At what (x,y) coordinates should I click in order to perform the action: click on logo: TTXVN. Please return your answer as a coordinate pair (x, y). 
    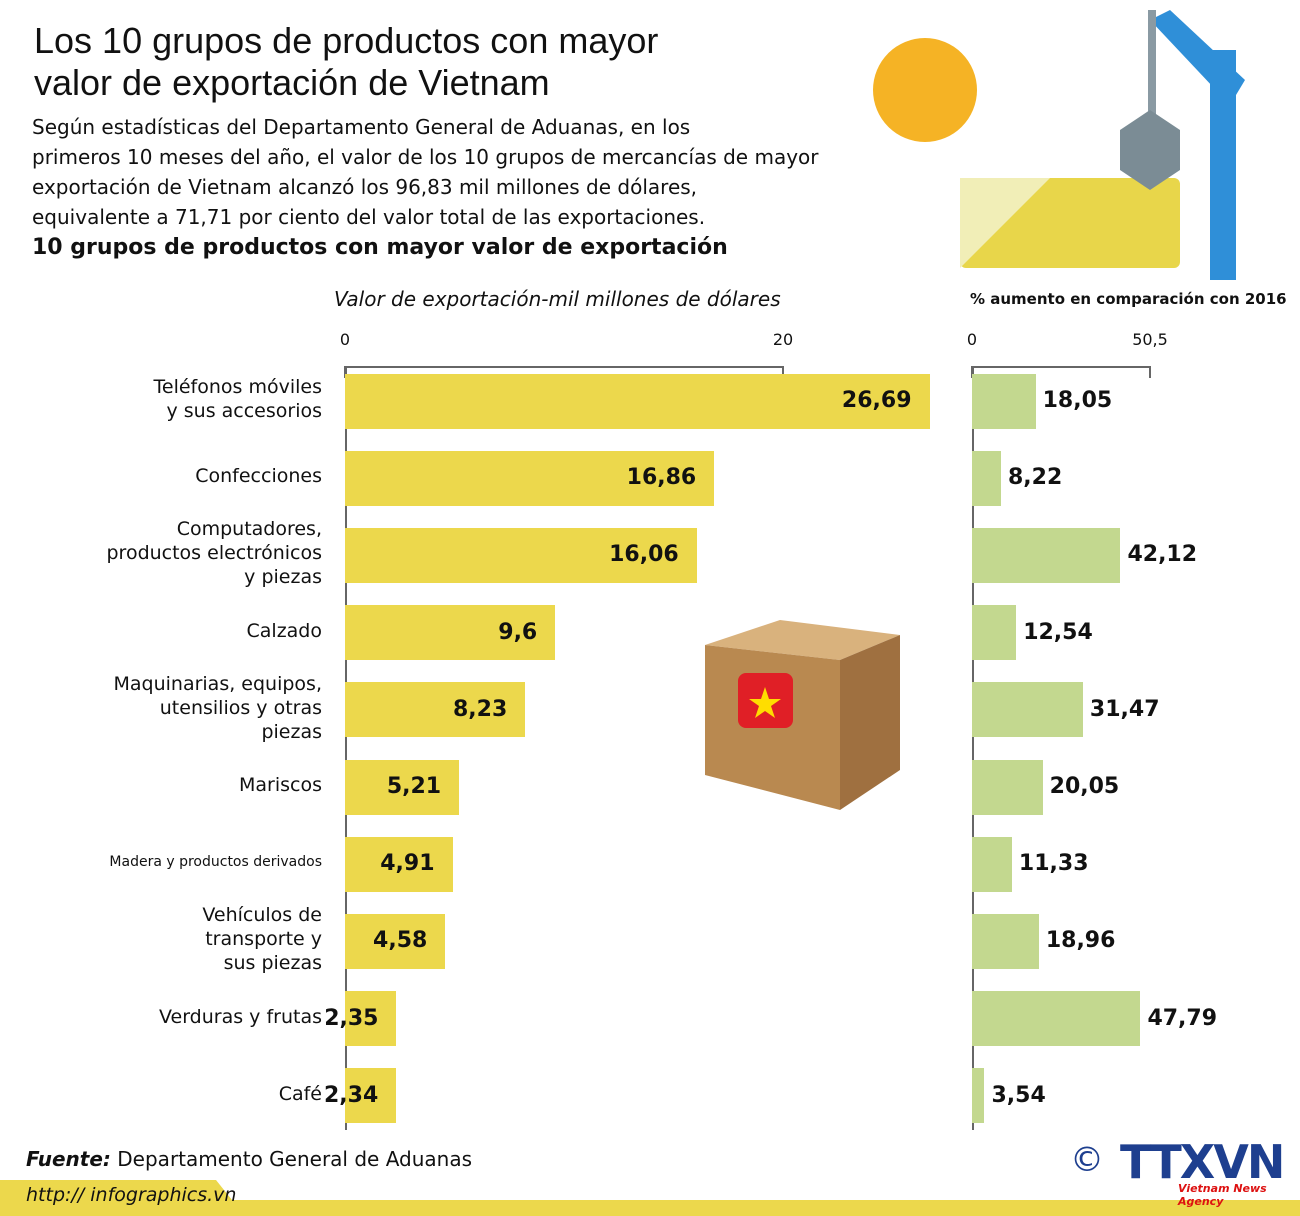
    Looking at the image, I should click on (1202, 1162).